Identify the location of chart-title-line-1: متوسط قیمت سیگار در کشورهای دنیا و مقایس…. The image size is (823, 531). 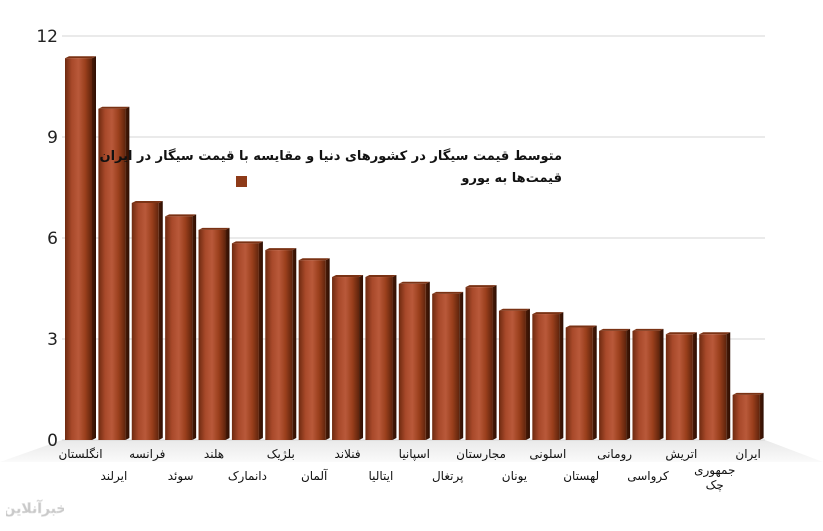
(330, 156).